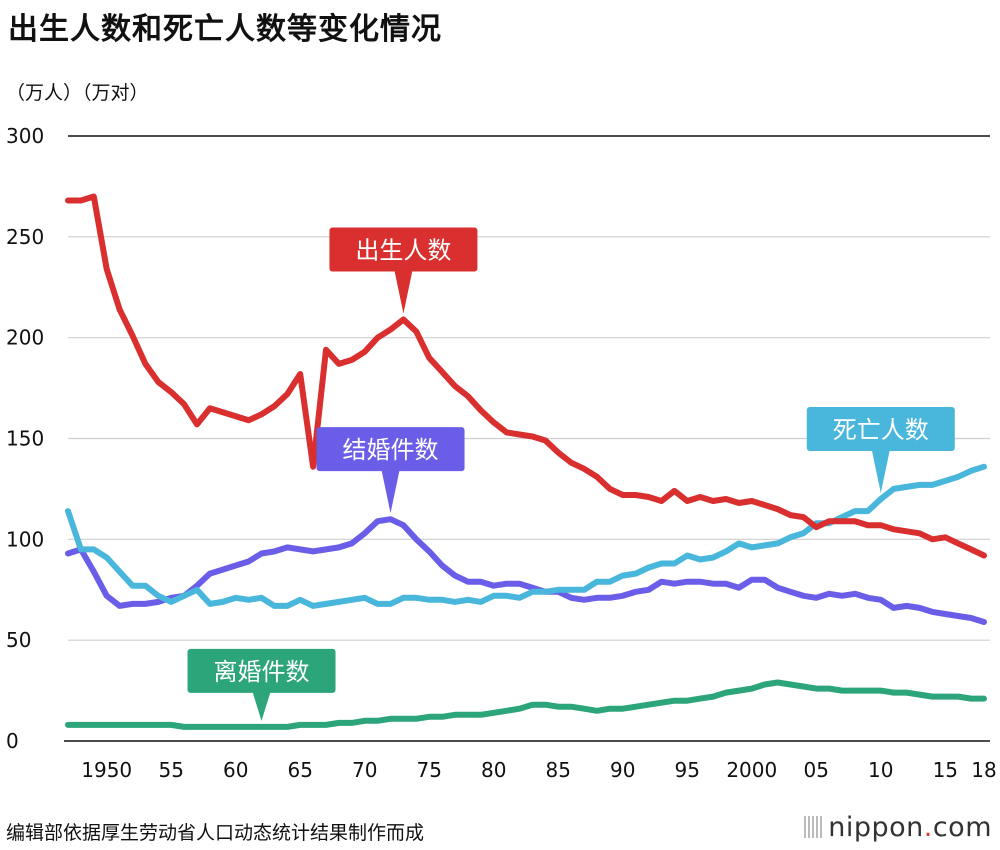 The height and width of the screenshot is (850, 1000). I want to click on x-tick-label: 15, so click(945, 770).